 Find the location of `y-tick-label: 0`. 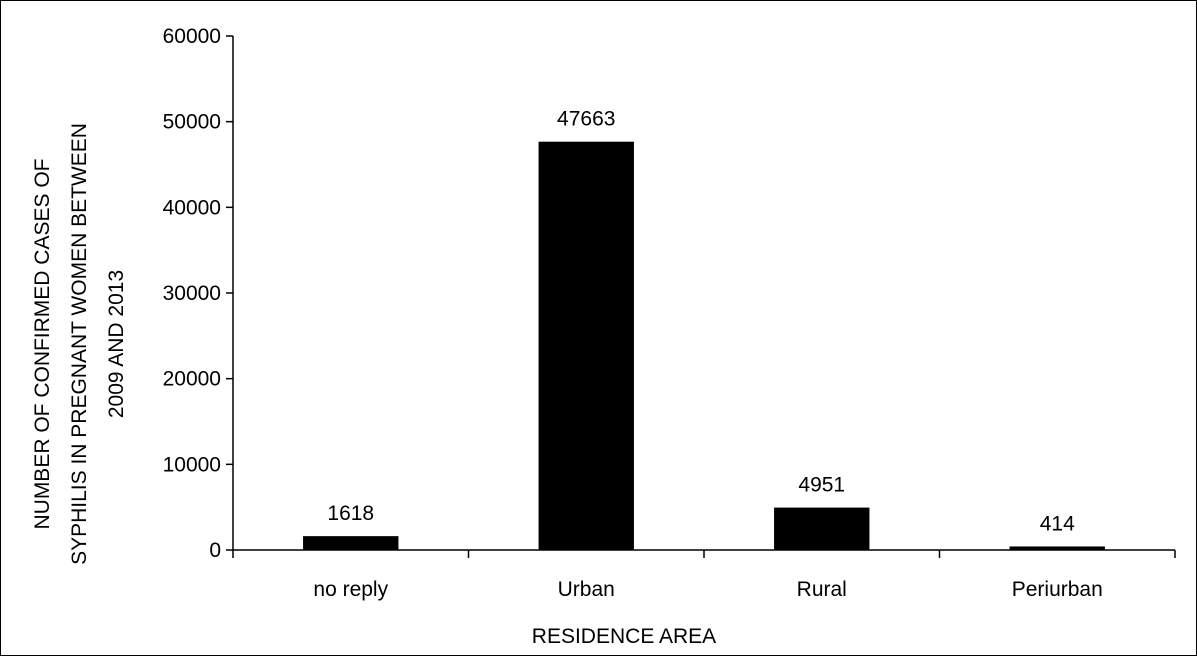

y-tick-label: 0 is located at coordinates (215, 550).